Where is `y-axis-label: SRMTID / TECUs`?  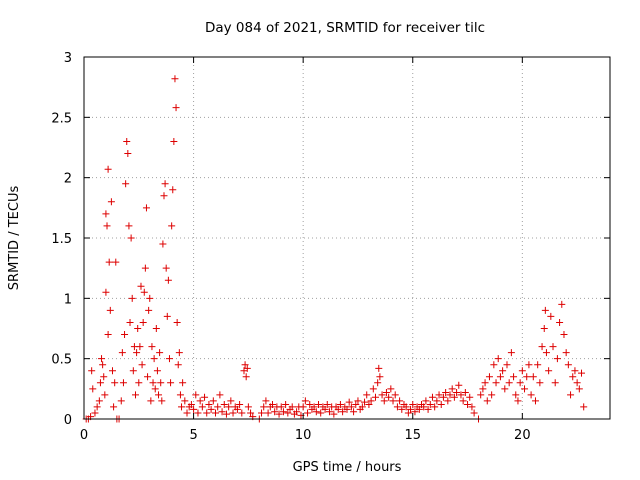 y-axis-label: SRMTID / TECUs is located at coordinates (14, 238).